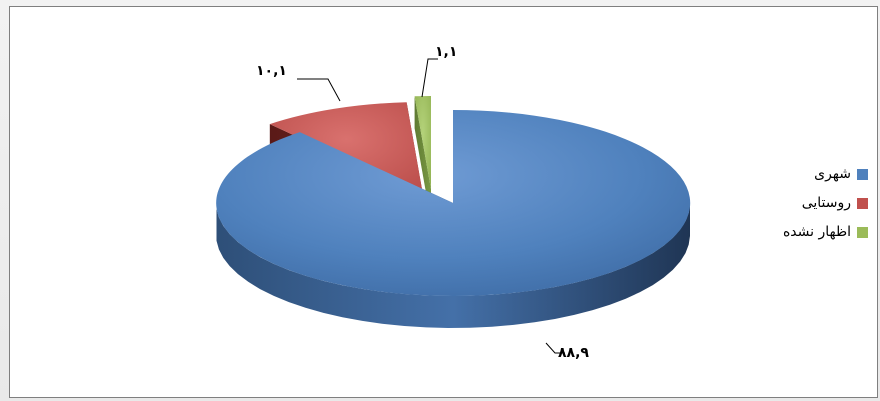 The image size is (880, 401). What do you see at coordinates (862, 203) in the screenshot?
I see `legend-swatch-rural` at bounding box center [862, 203].